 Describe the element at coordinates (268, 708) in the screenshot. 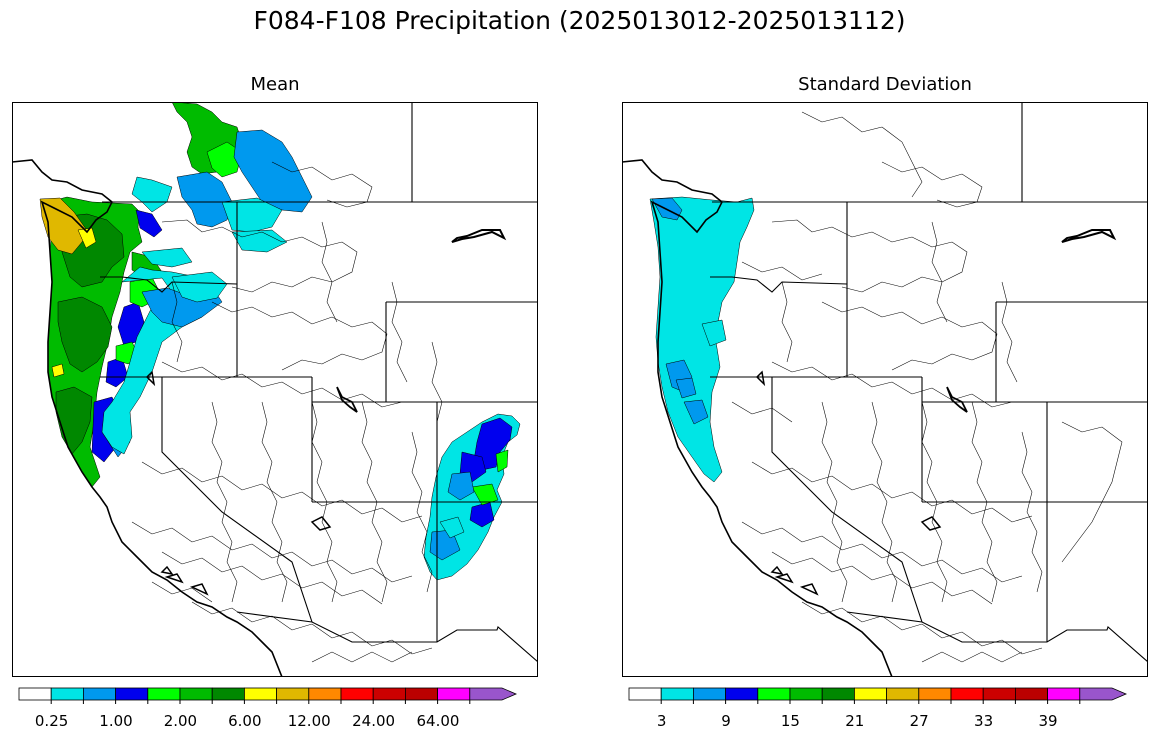

I see `mean-colorbar: 0.25 1.00 2.00 6.00 12.00 24.00 64.00` at that location.